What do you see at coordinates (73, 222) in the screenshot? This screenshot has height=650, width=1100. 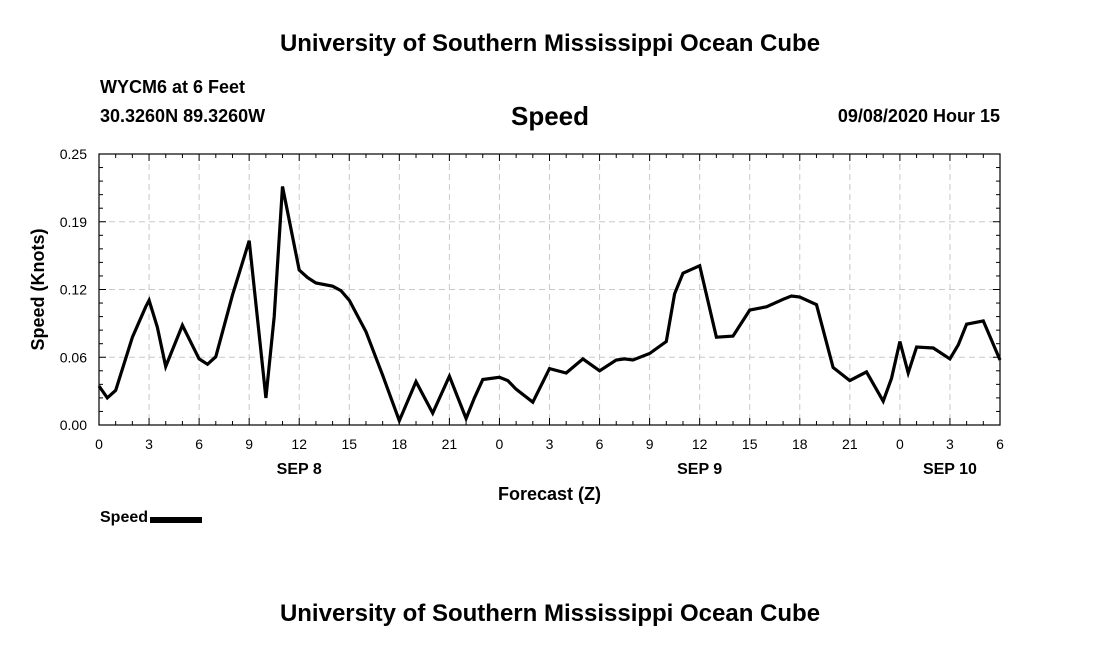 I see `y-tick-label: 0.19` at bounding box center [73, 222].